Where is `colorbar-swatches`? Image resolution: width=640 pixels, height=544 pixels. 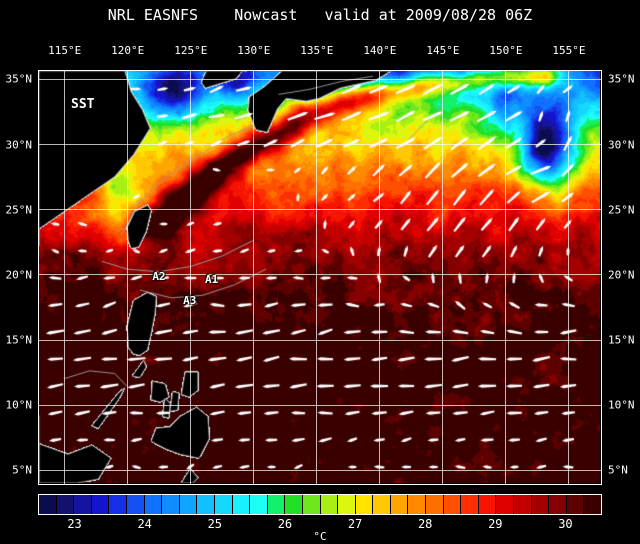
colorbar-swatches is located at coordinates (320, 504).